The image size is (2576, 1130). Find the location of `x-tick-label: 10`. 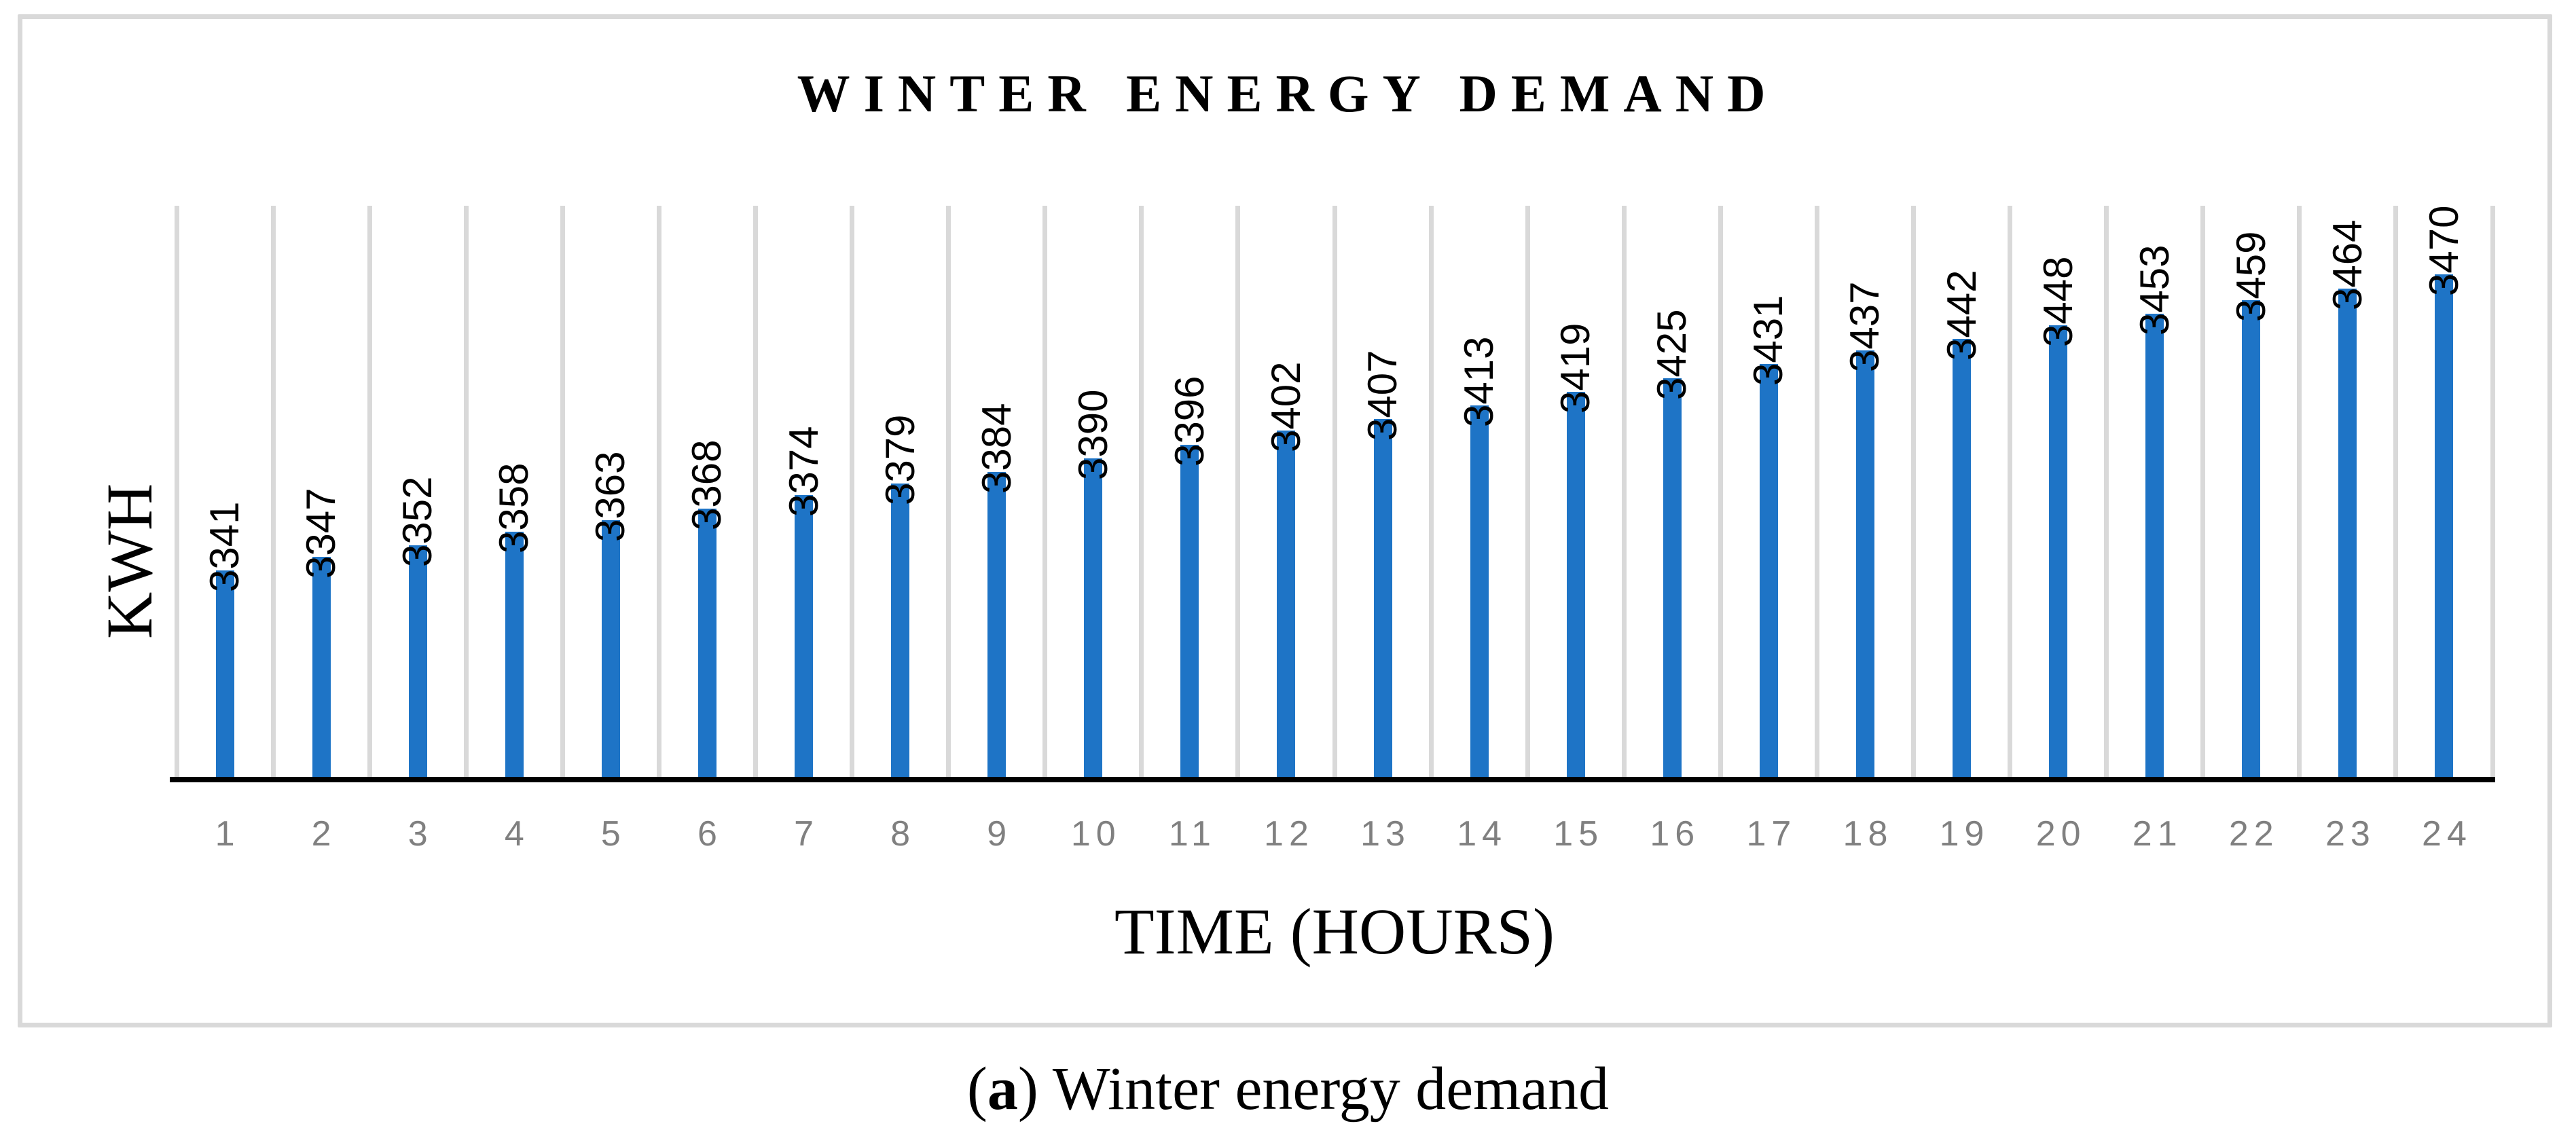

x-tick-label: 10 is located at coordinates (1095, 834).